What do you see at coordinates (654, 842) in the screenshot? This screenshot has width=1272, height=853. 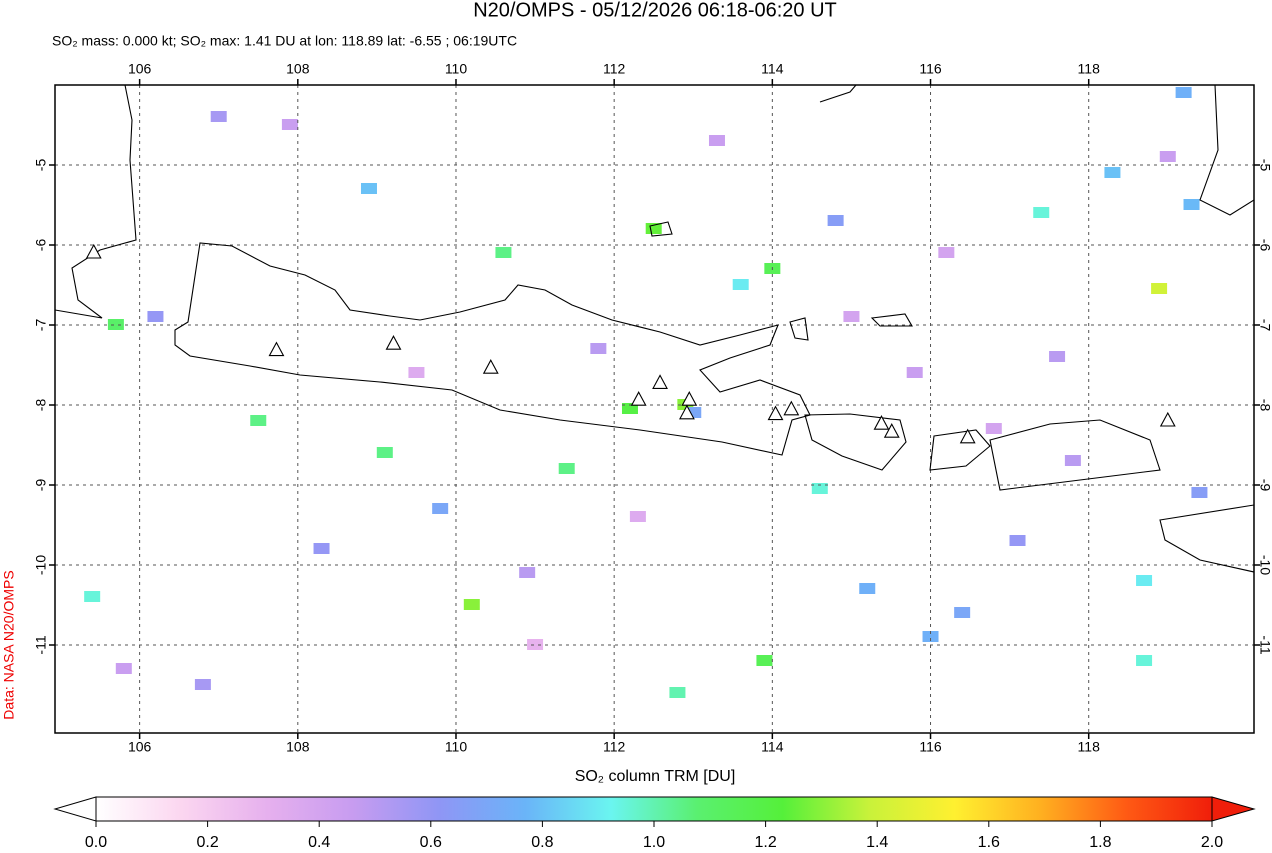 I see `colorbar-tick-label: 1.0` at bounding box center [654, 842].